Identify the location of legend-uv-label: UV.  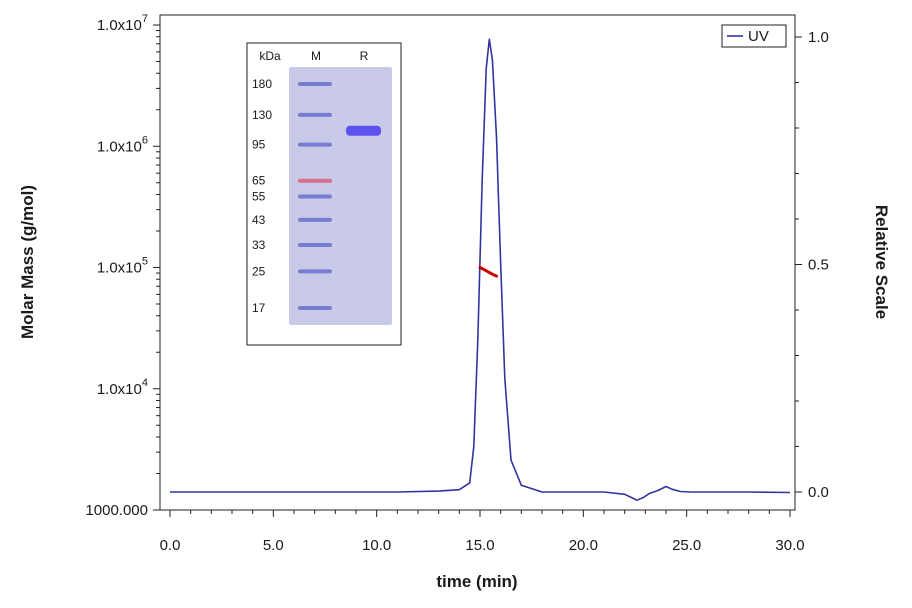
(758, 36).